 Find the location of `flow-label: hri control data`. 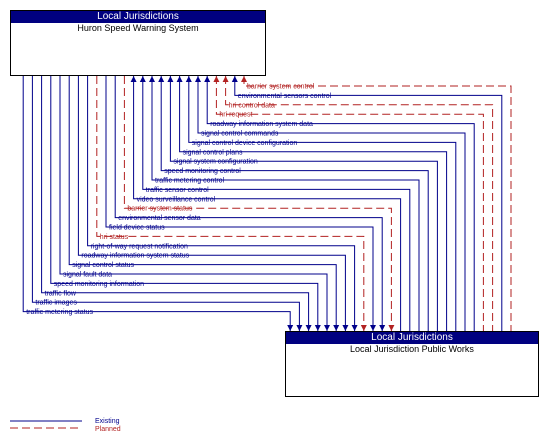

flow-label: hri control data is located at coordinates (252, 105).